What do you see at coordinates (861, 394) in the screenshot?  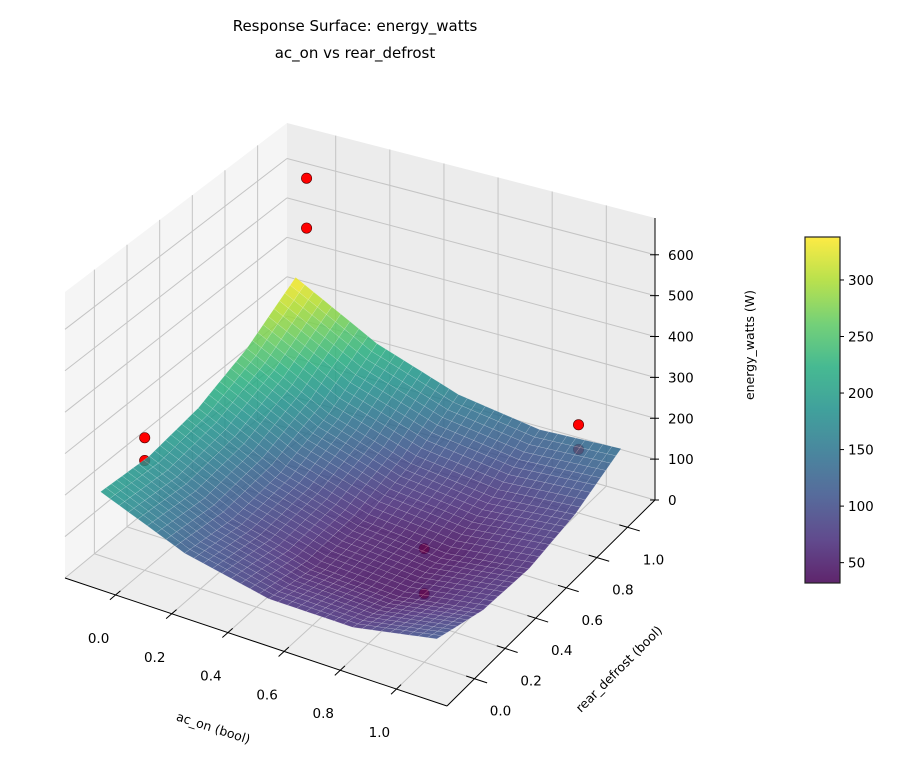 I see `colorbar-tick-label: 200` at bounding box center [861, 394].